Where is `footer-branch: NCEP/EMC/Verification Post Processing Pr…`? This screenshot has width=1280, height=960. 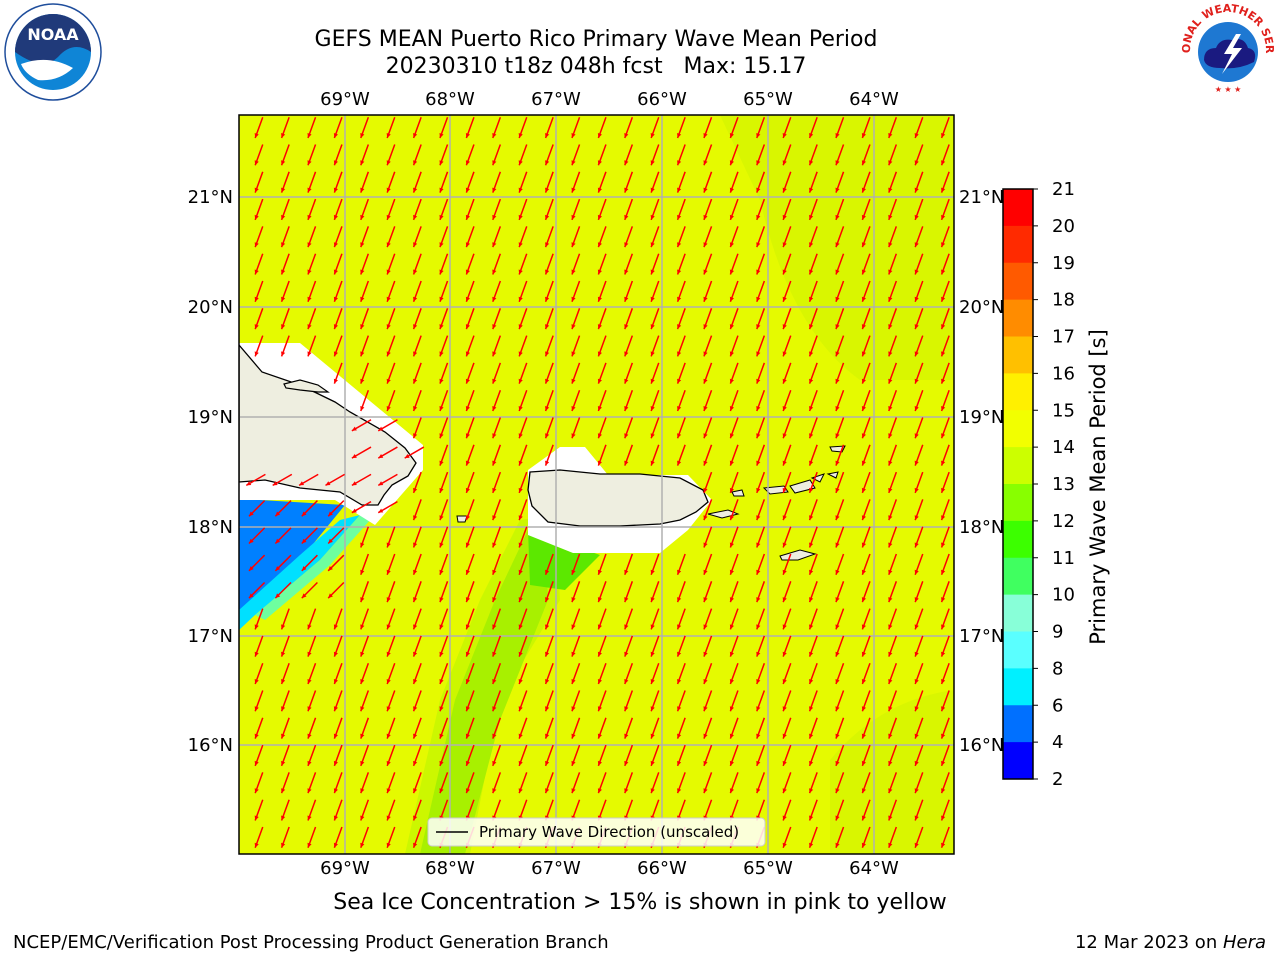 footer-branch: NCEP/EMC/Verification Post Processing Pr… is located at coordinates (311, 942).